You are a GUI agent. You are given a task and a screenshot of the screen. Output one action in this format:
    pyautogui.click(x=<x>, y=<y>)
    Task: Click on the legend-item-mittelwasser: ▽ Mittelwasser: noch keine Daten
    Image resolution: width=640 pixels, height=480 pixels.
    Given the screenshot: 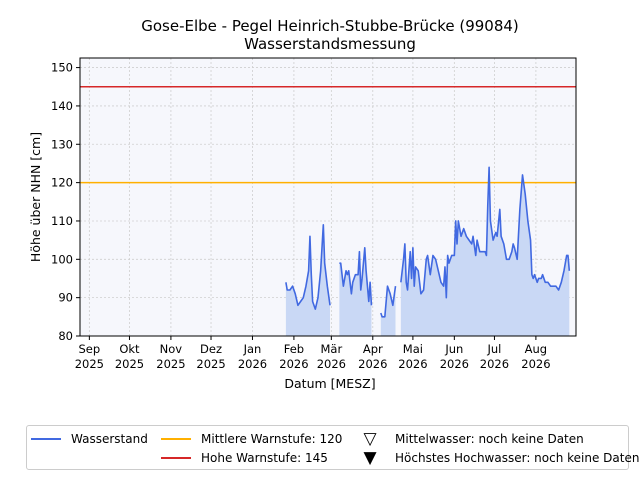 What is the action you would take?
    pyautogui.click(x=469, y=439)
    